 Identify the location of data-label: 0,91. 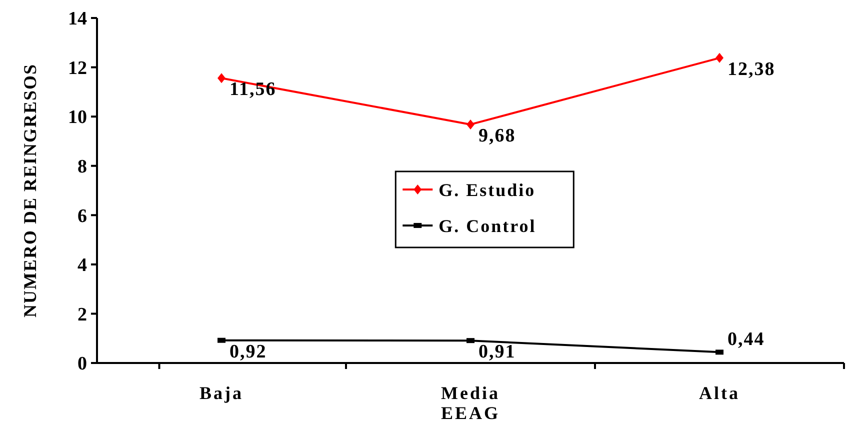
(497, 352).